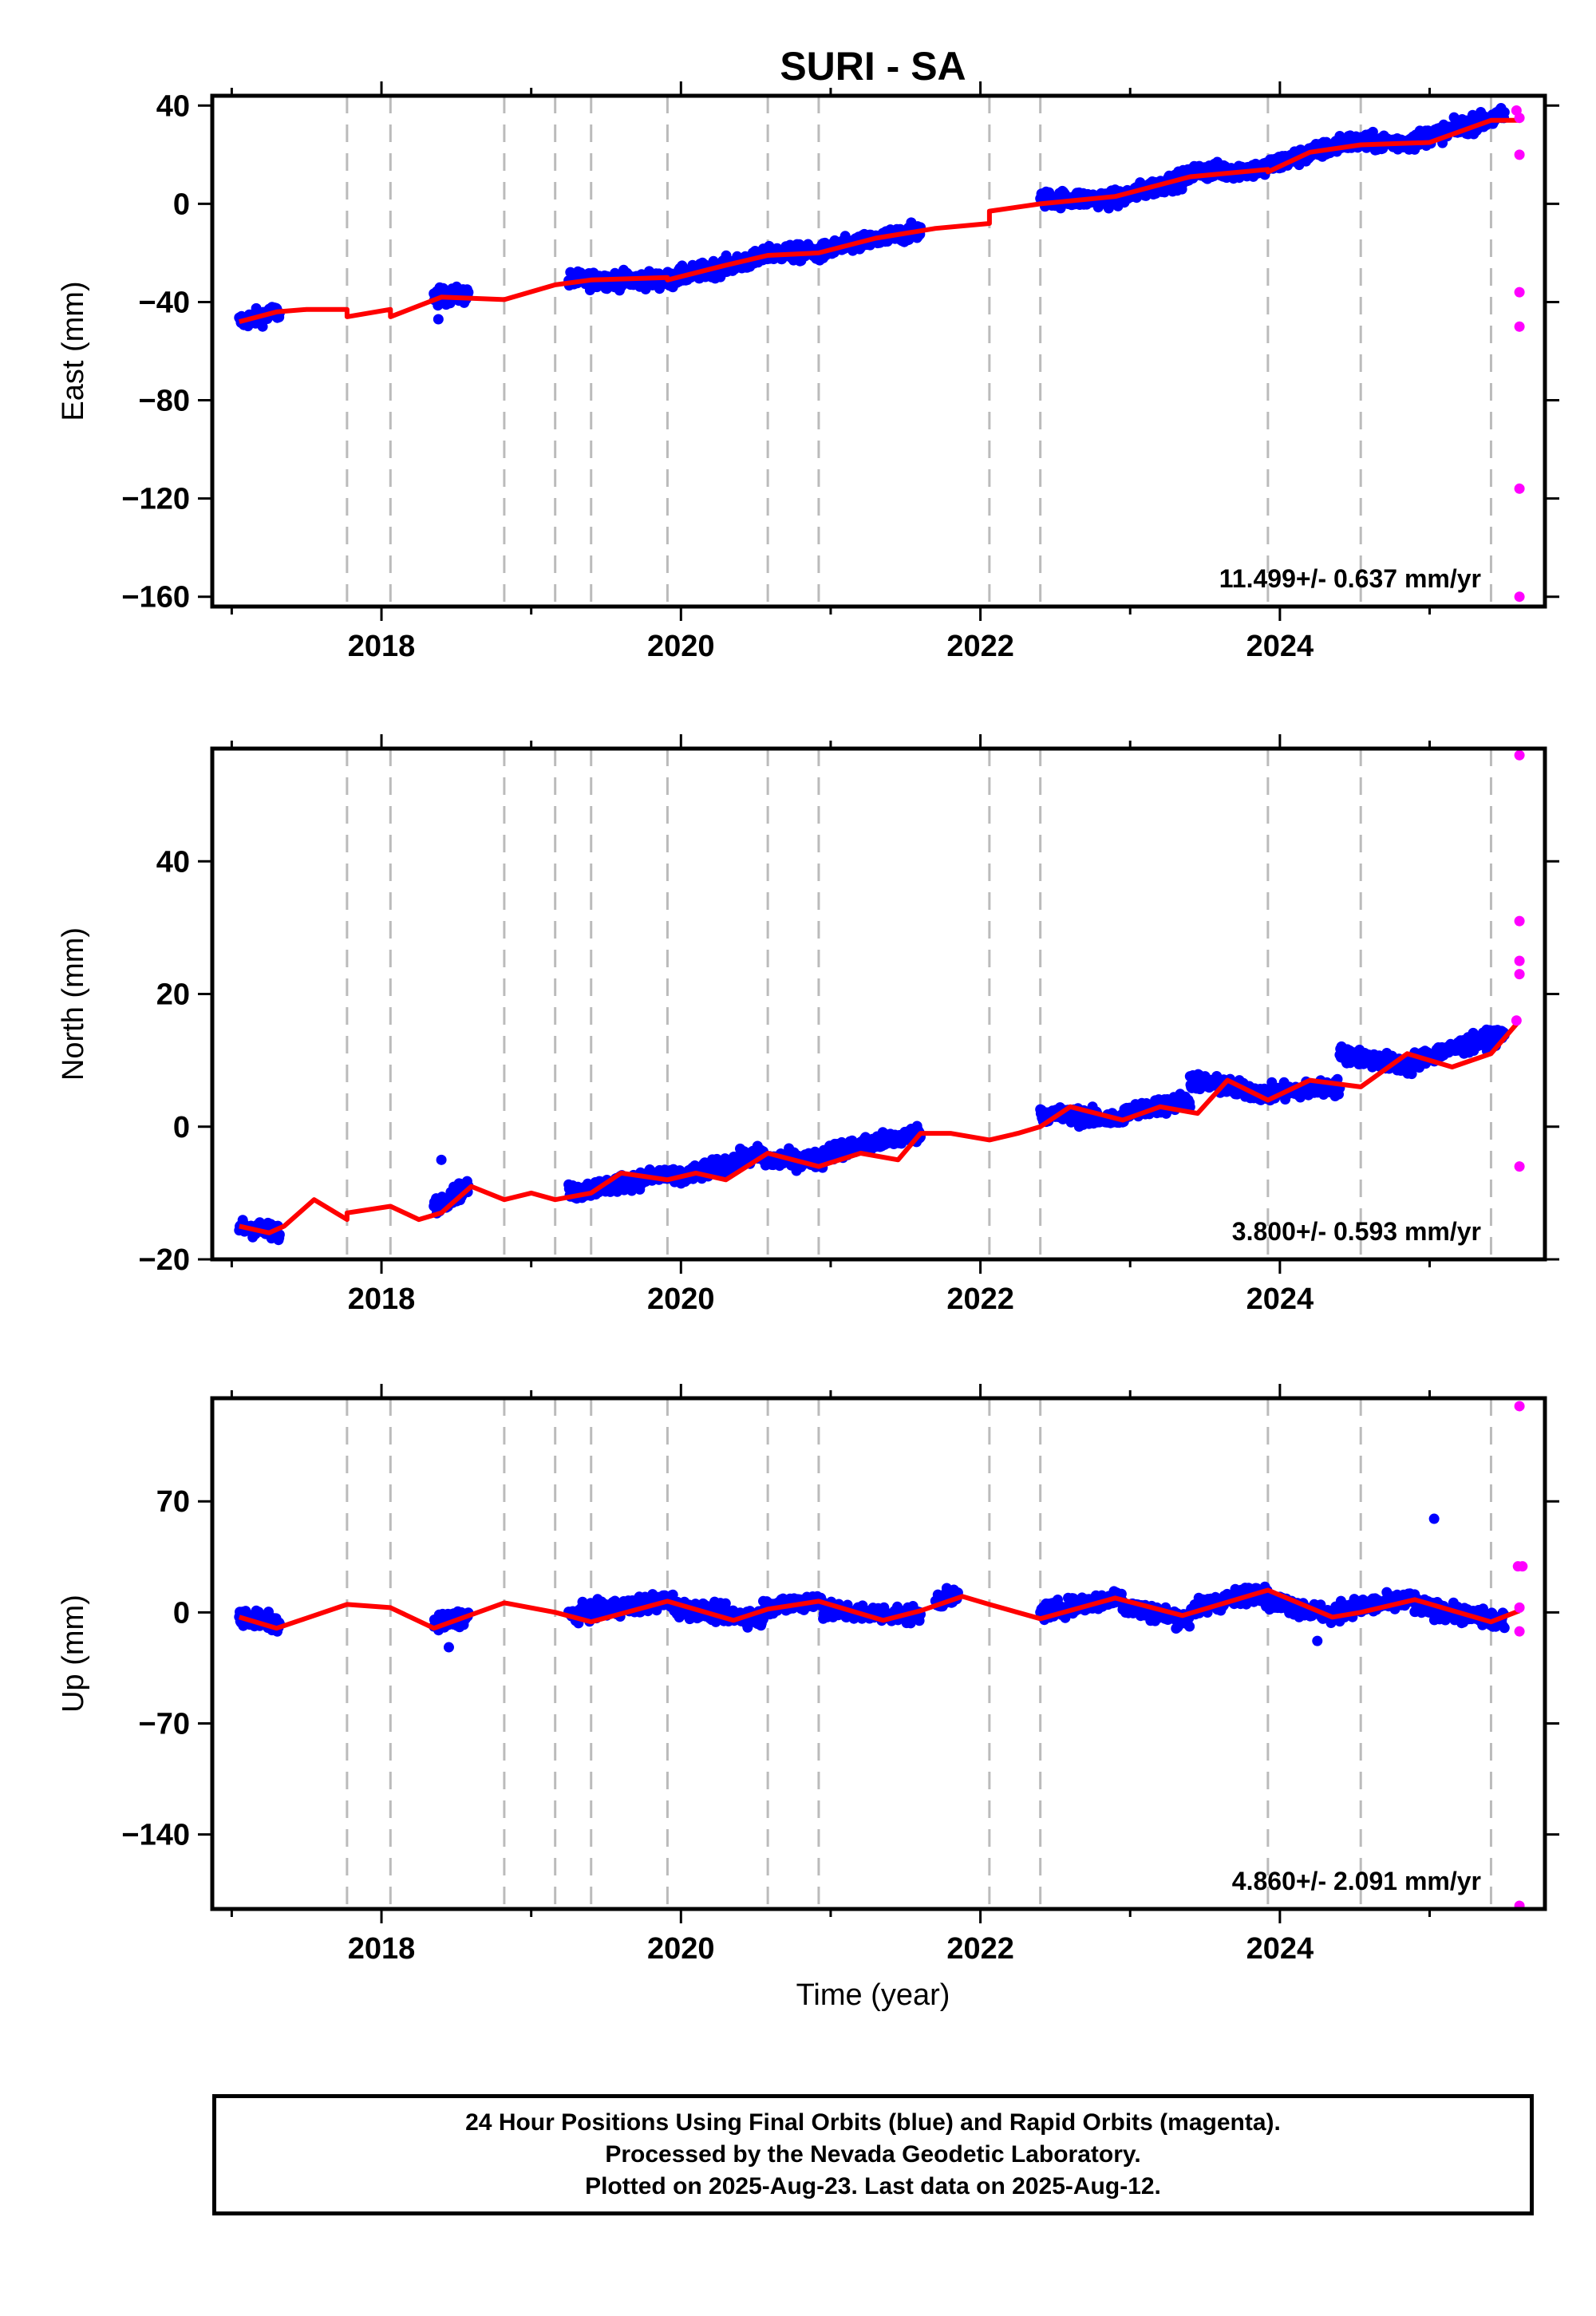 Image resolution: width=1596 pixels, height=2316 pixels. Describe the element at coordinates (155, 1835) in the screenshot. I see `y-tick-label: −140` at that location.